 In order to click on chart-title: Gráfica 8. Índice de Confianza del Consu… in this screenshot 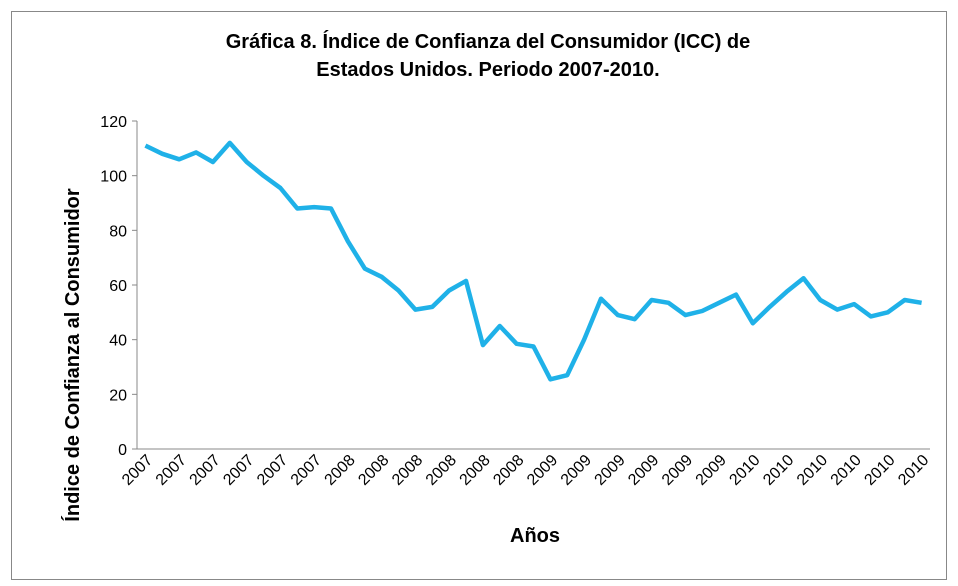, I will do `click(488, 41)`.